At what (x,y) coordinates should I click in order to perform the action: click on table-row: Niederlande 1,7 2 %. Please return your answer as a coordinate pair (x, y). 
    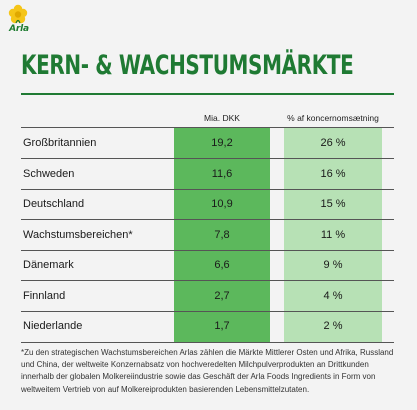
    Looking at the image, I should click on (207, 326).